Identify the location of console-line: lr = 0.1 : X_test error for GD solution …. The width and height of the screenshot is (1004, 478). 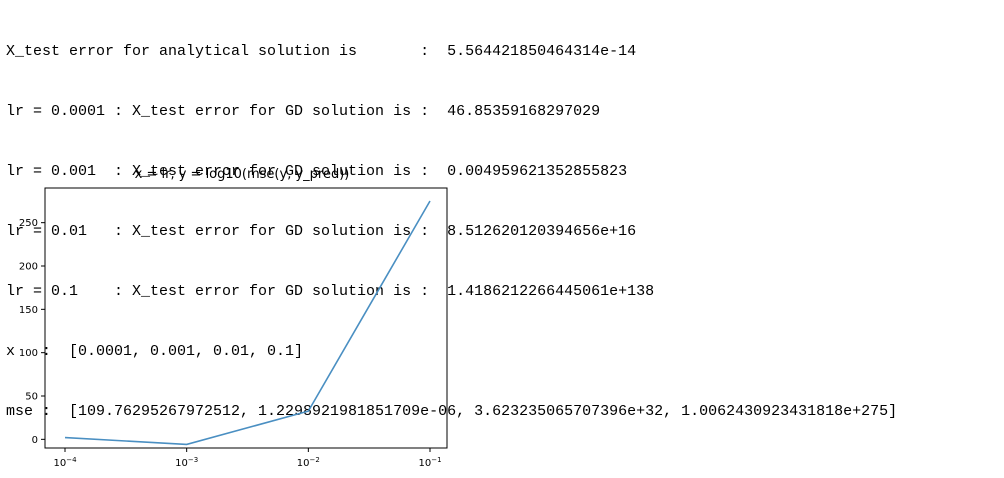
(330, 291).